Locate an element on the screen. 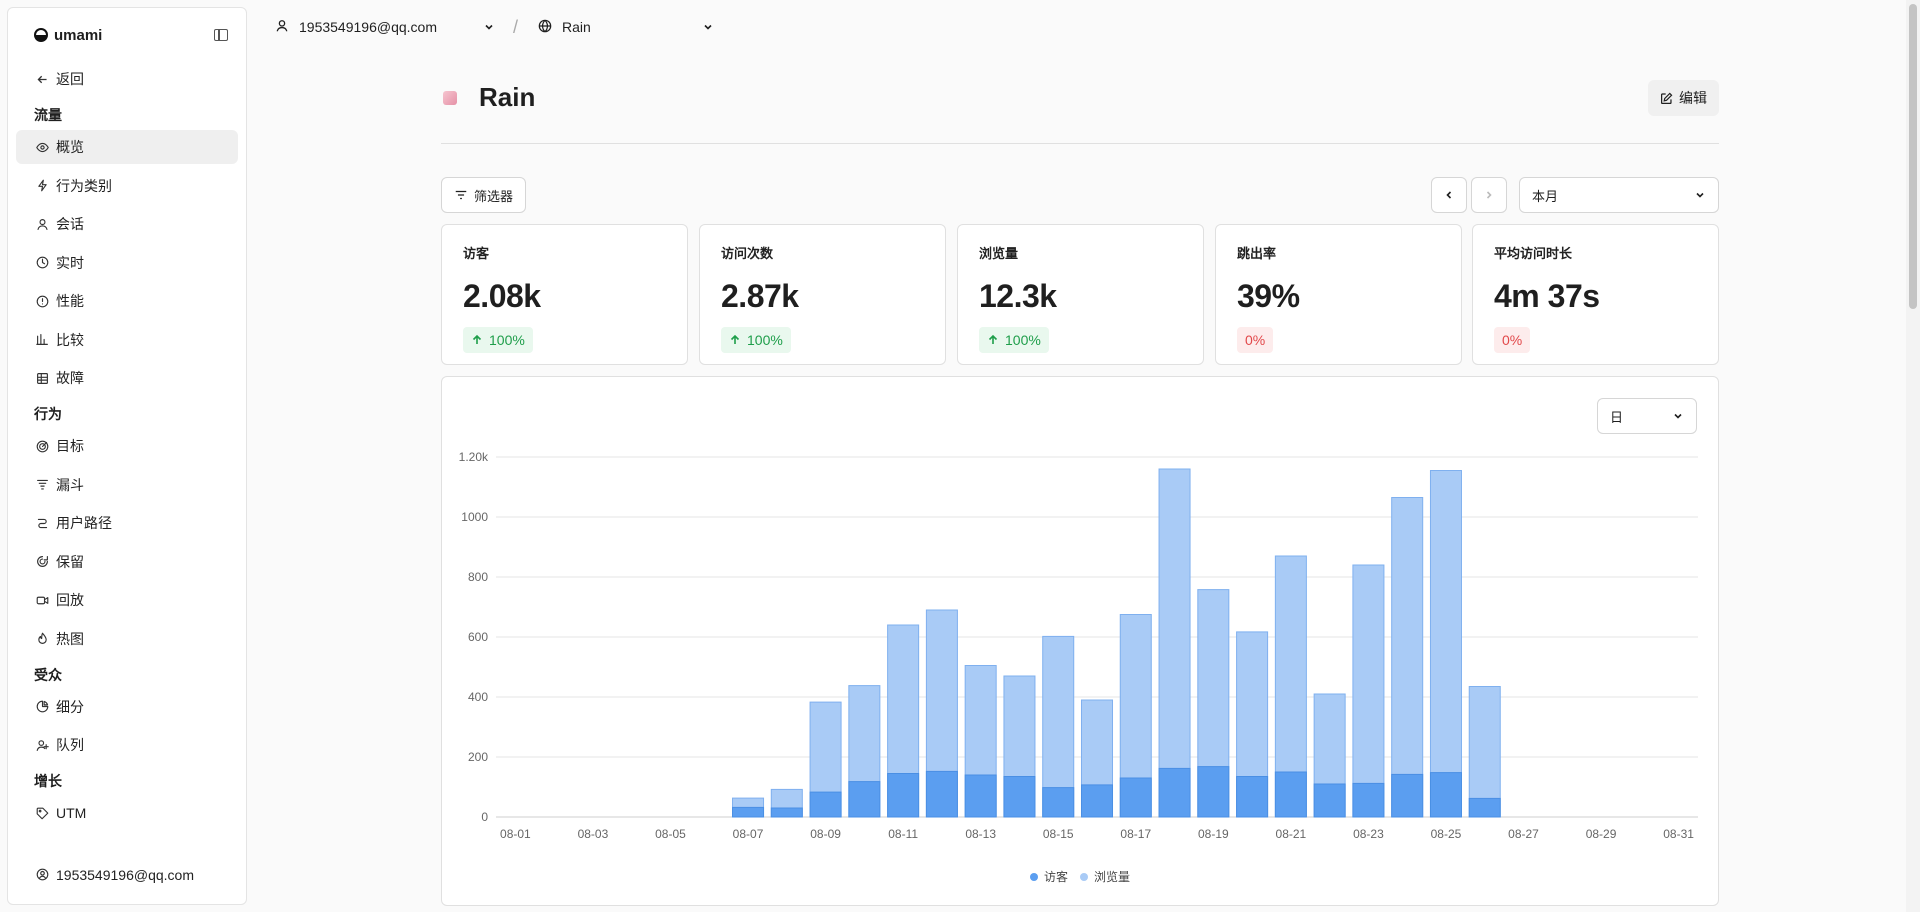 The width and height of the screenshot is (1920, 912). metric-value: 39% is located at coordinates (1268, 296).